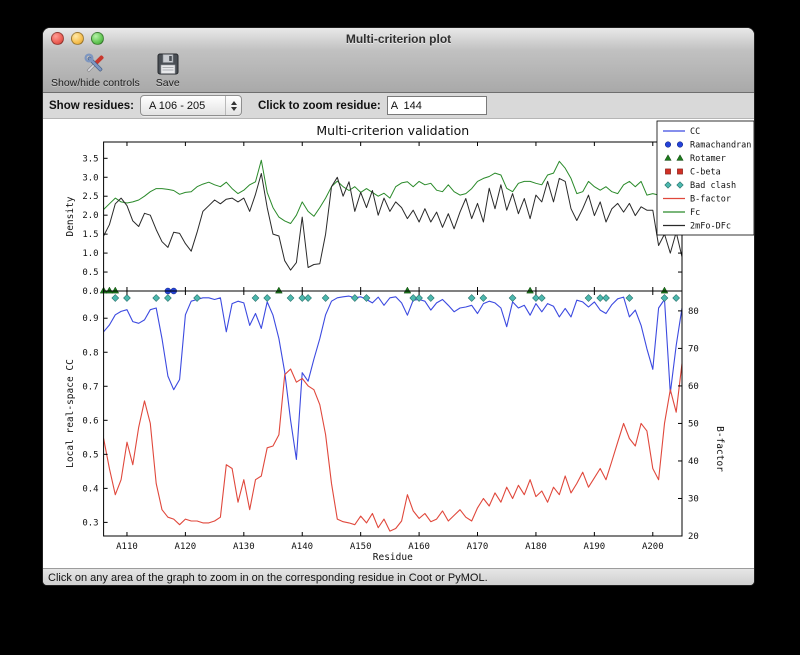  What do you see at coordinates (90, 387) in the screenshot?
I see `svg-text: 0.7` at bounding box center [90, 387].